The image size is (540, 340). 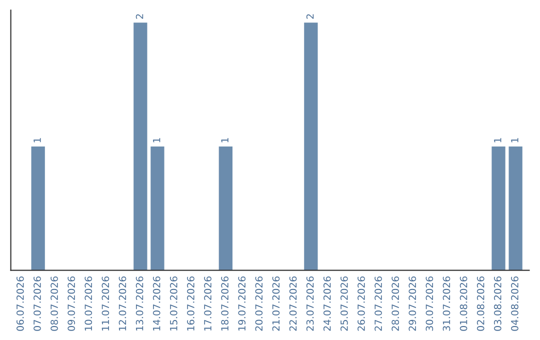 I want to click on x-tick-label: 20.07.2026, so click(x=259, y=303).